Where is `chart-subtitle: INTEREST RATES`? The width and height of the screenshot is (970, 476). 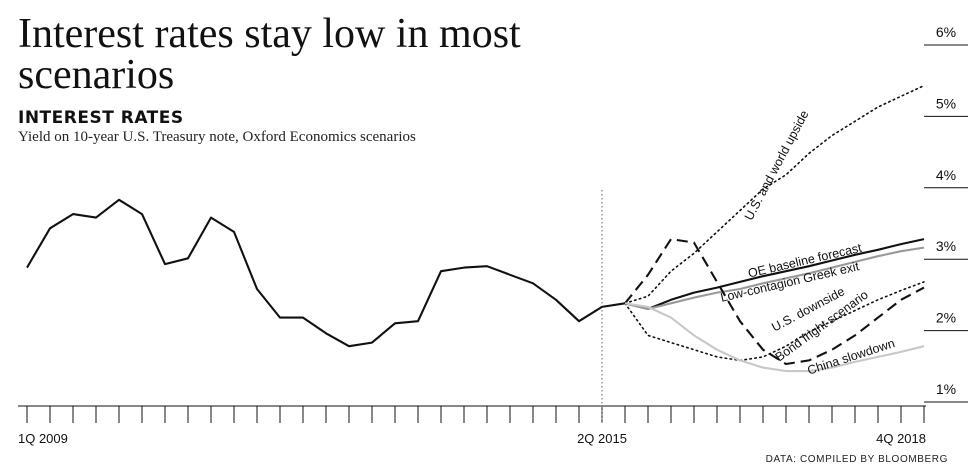 chart-subtitle: INTEREST RATES is located at coordinates (101, 118).